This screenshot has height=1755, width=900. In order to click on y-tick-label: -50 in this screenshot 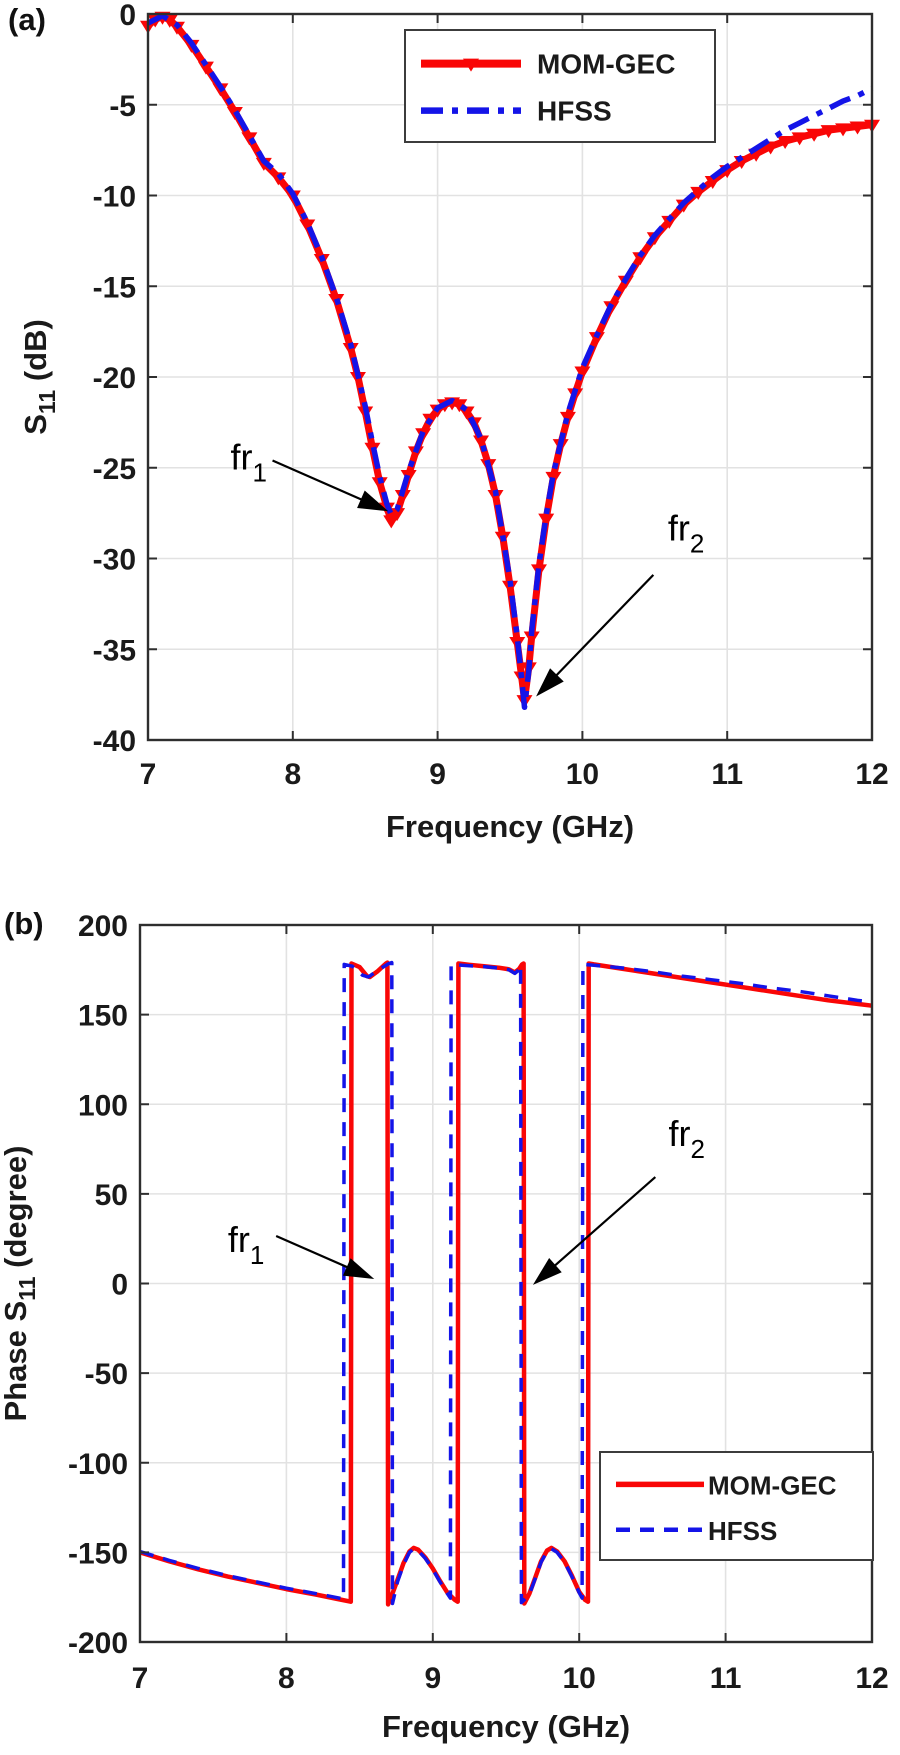, I will do `click(106, 1374)`.